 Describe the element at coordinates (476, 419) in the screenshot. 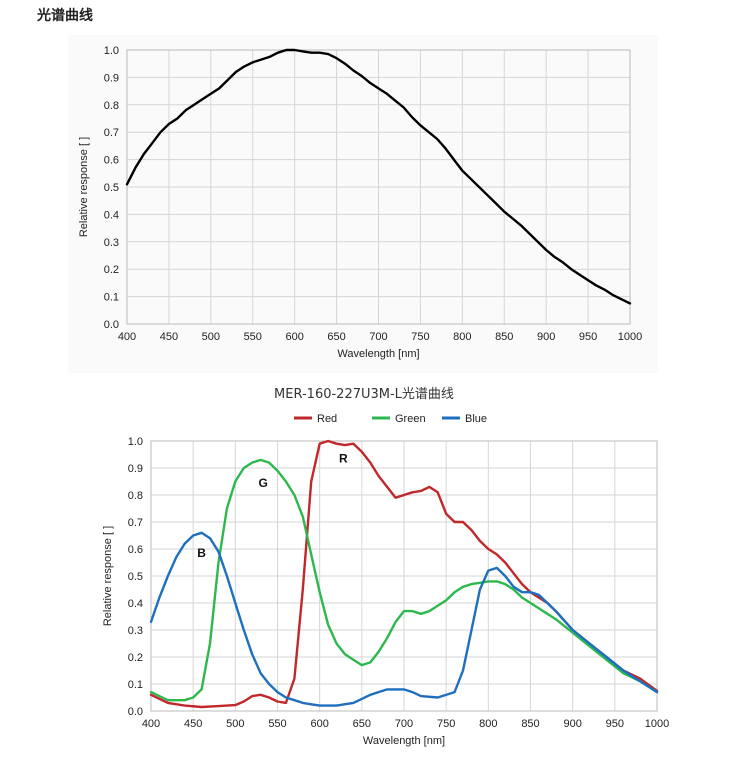

I see `legend-label-blue: Blue` at that location.